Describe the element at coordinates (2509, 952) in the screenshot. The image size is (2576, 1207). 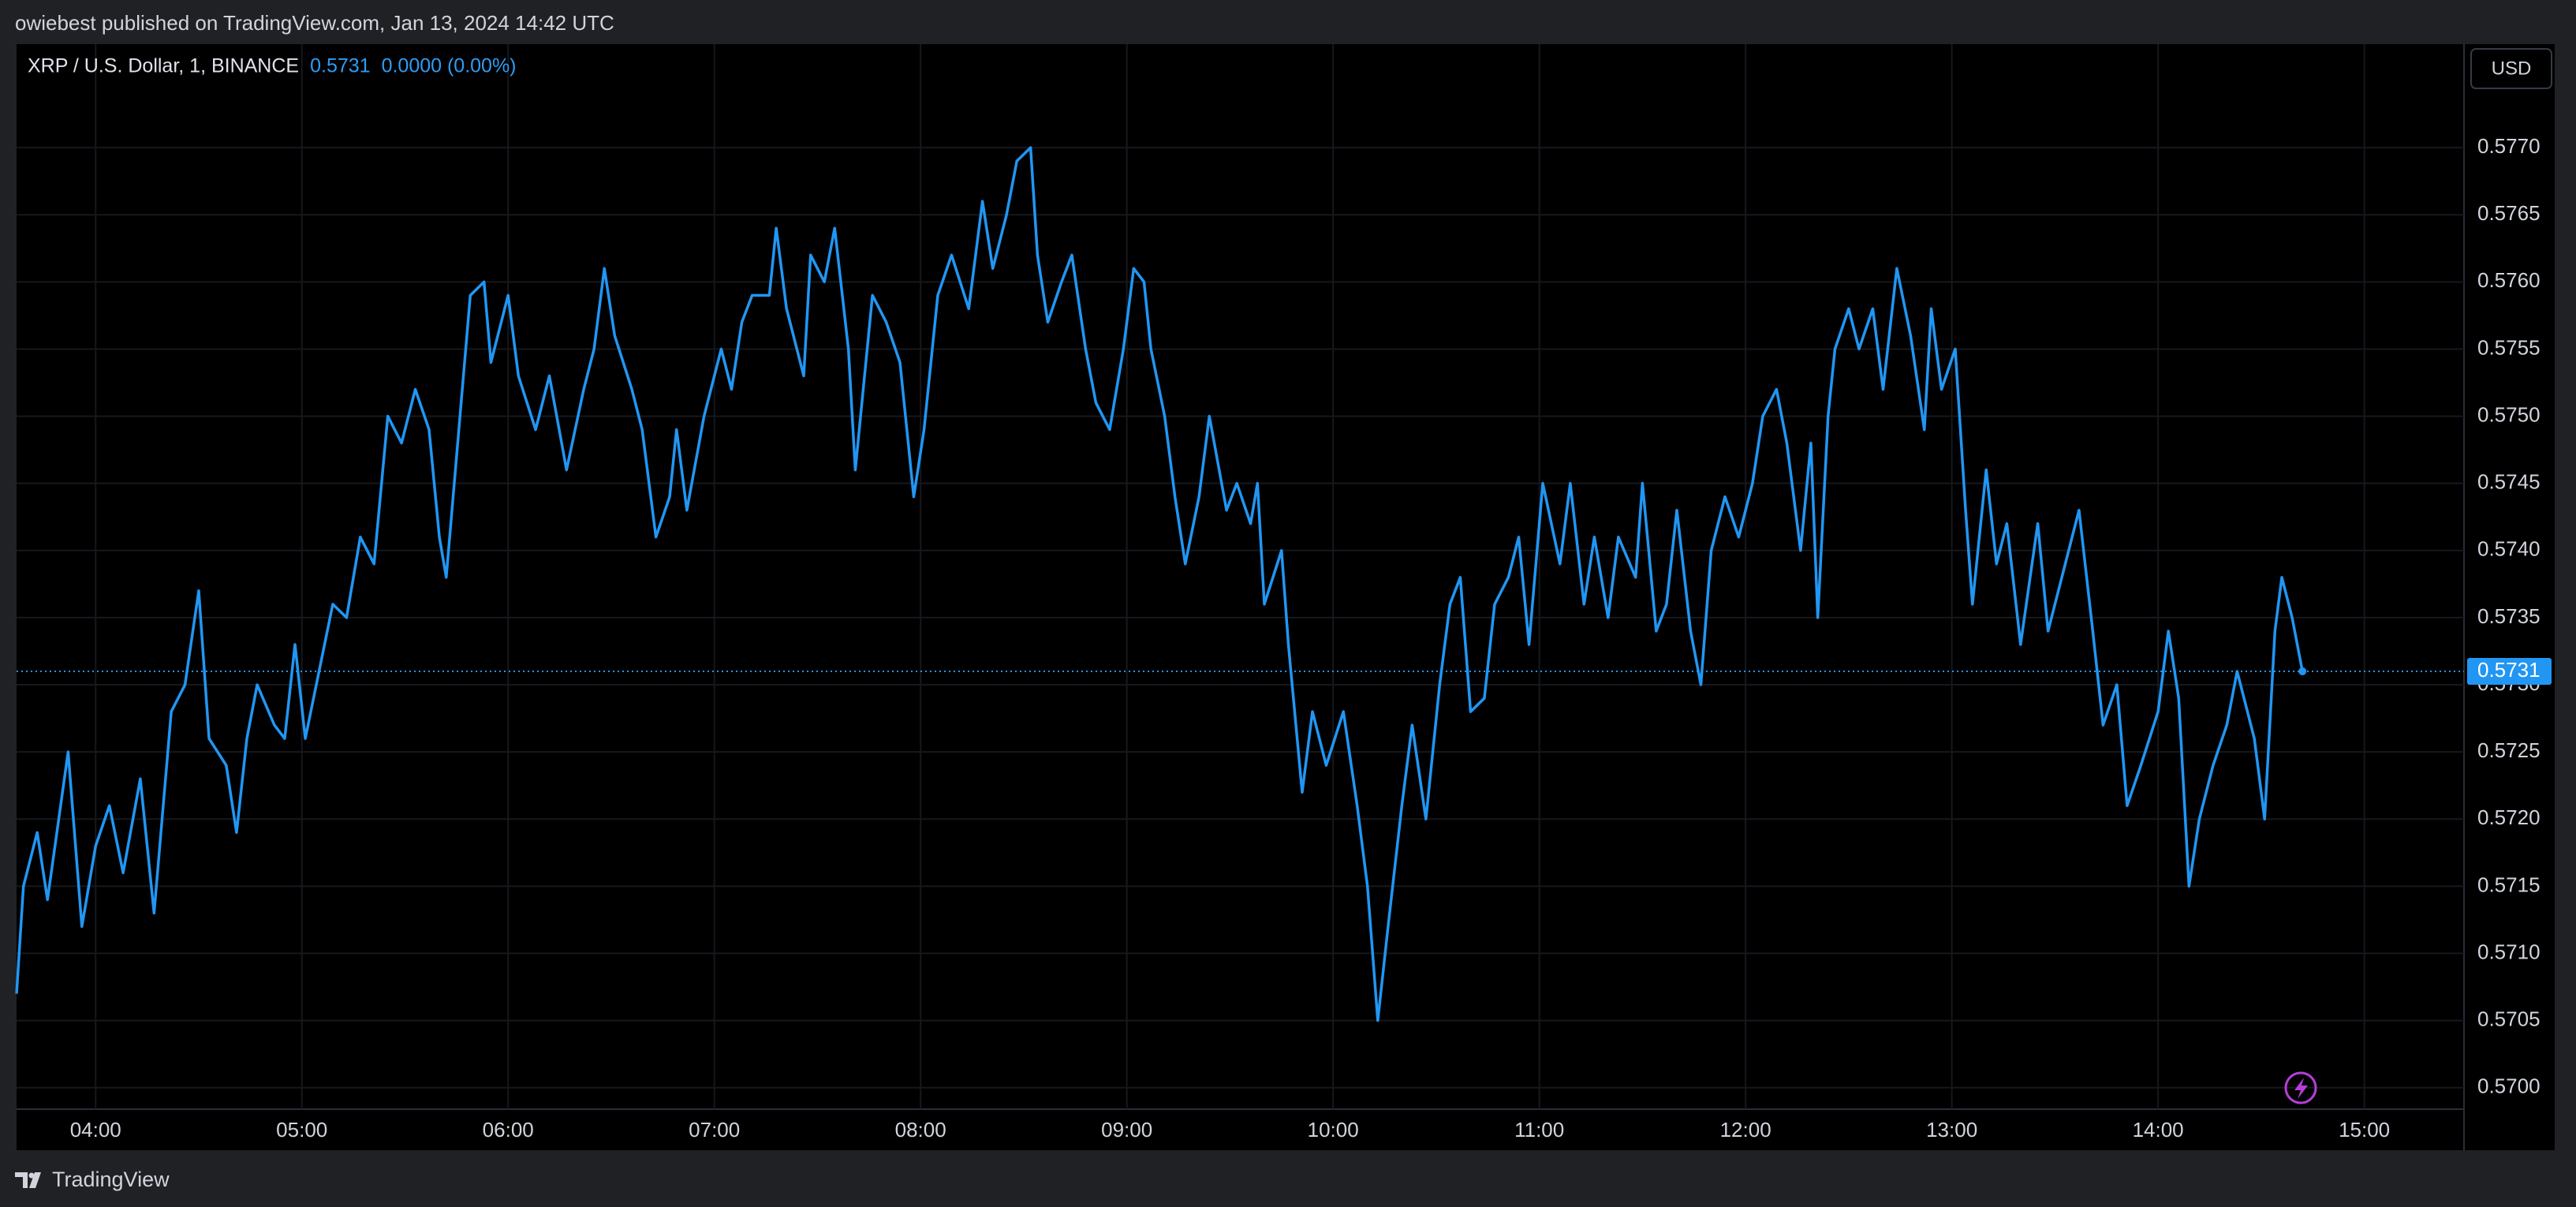
I see `y-tick-label: 0.5710` at that location.